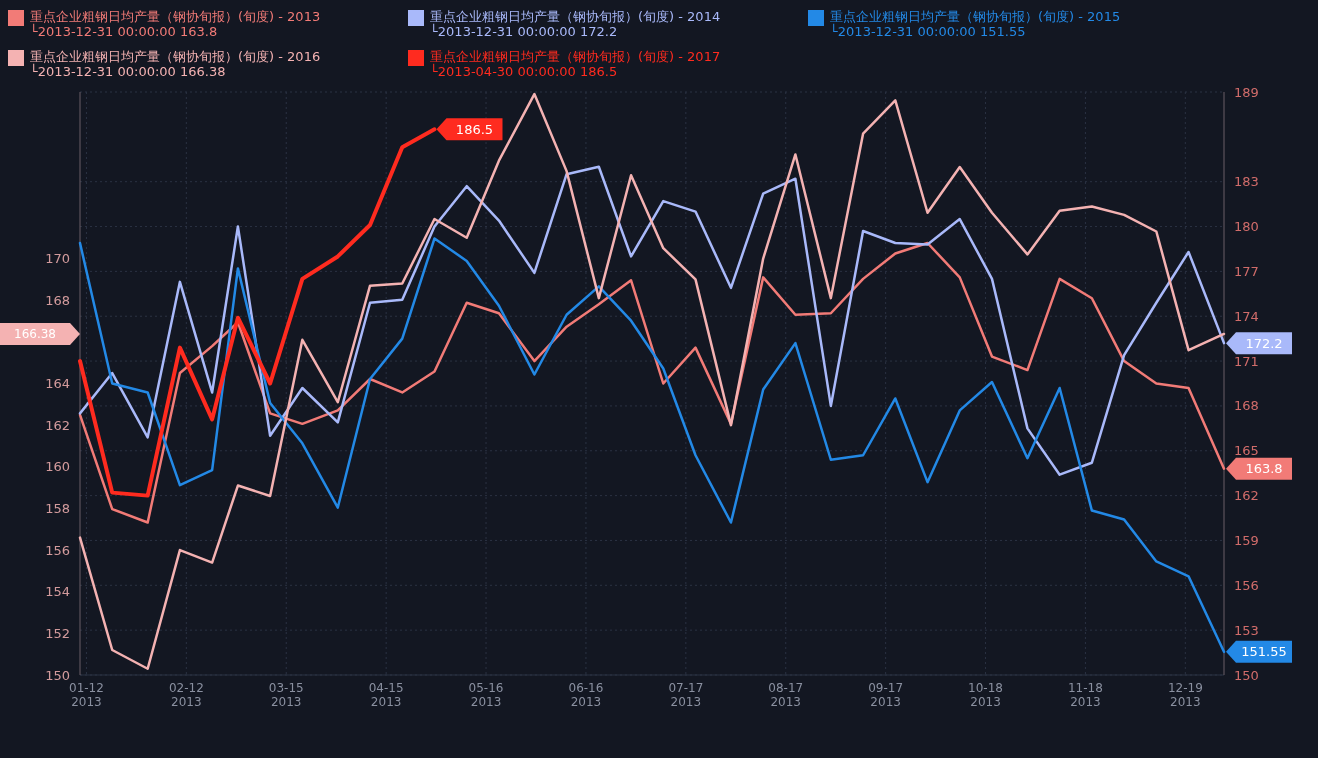  Describe the element at coordinates (1246, 540) in the screenshot. I see `y2-tick-label: 159` at that location.